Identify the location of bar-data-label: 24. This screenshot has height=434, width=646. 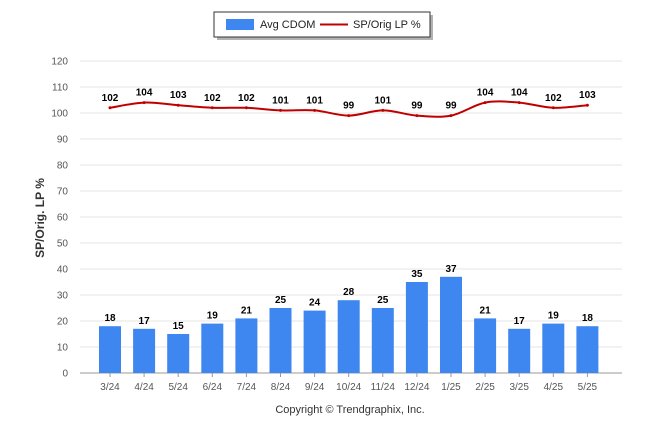
(315, 303).